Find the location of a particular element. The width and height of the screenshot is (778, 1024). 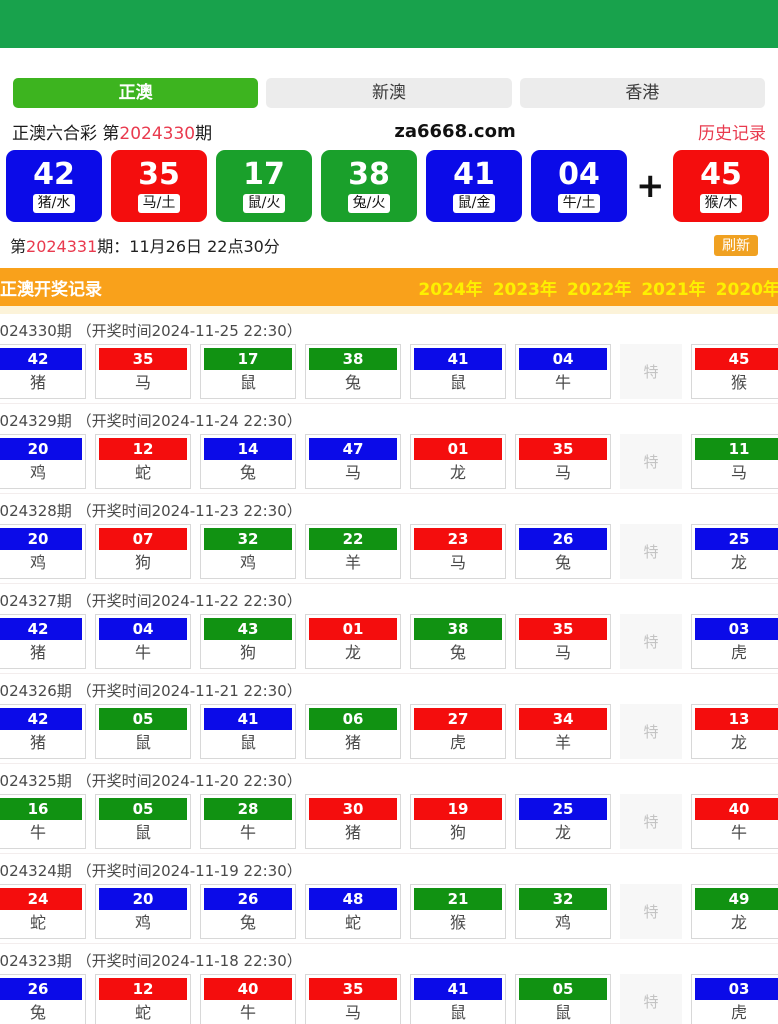

record-cells: 16 牛 05 鼠 28 牛 30 猪 19 狗 25 龙 特 40 牛 is located at coordinates (389, 823).